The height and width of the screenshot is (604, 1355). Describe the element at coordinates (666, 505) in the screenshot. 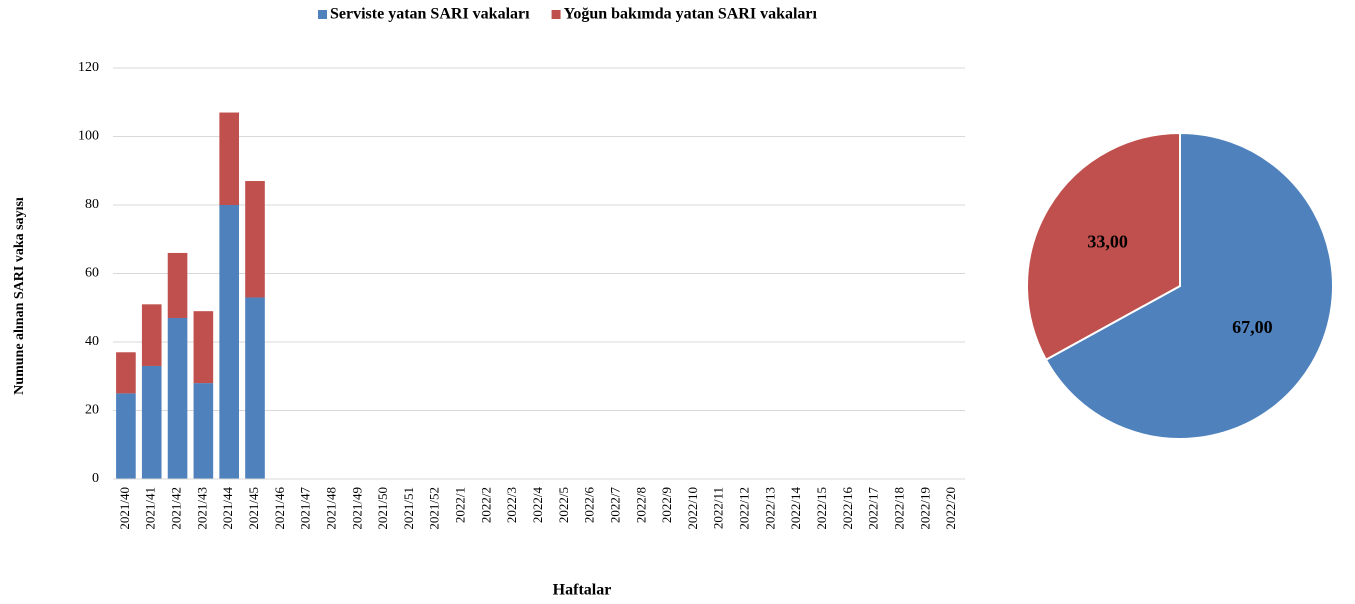

I see `x-tick-label: 2022/9` at that location.